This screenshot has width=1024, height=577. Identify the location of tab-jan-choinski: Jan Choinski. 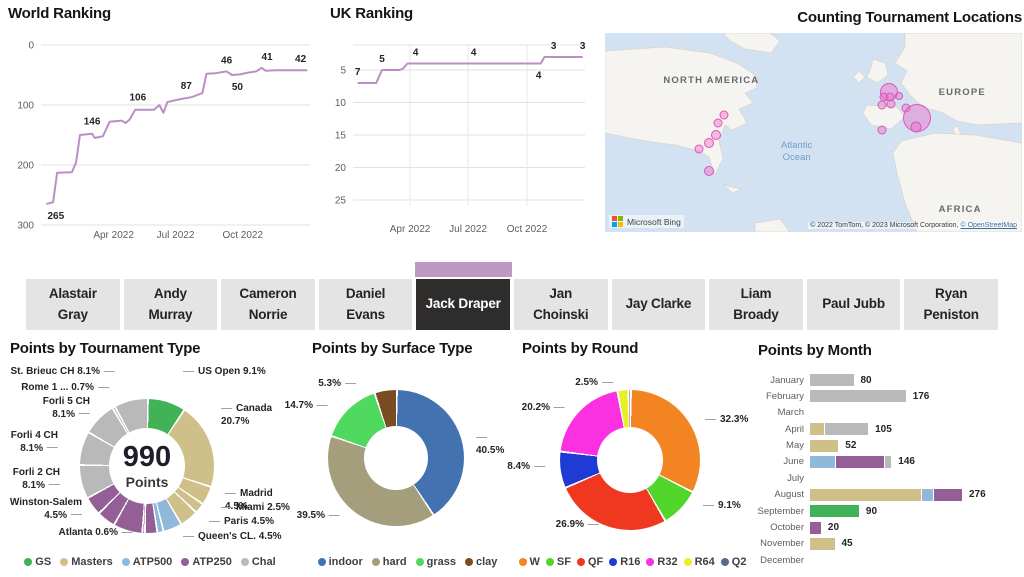
(560, 304).